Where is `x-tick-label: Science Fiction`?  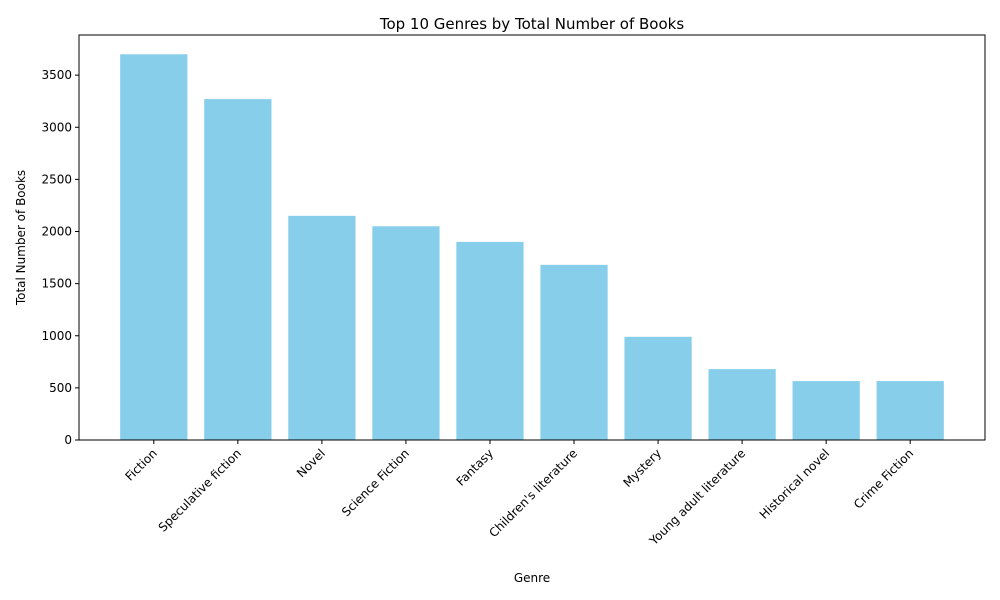
x-tick-label: Science Fiction is located at coordinates (375, 482).